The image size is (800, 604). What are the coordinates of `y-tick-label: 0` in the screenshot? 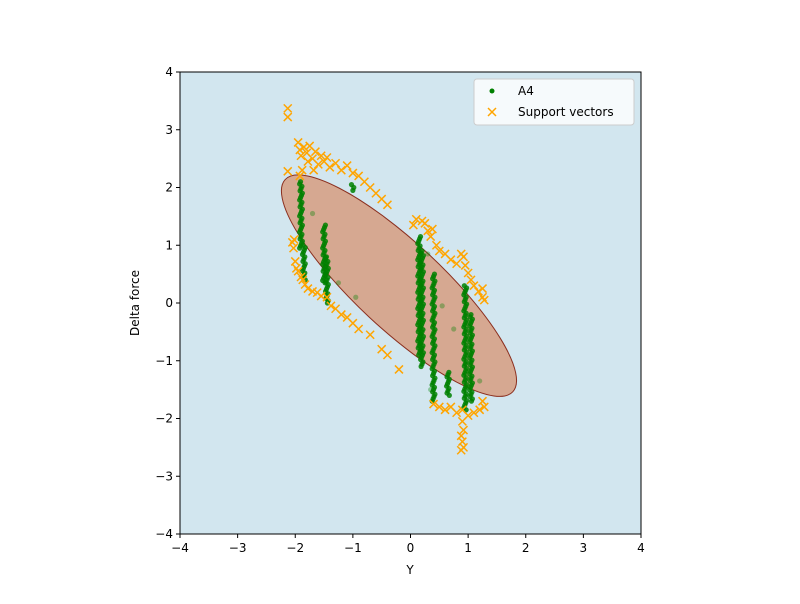 It's located at (169, 303).